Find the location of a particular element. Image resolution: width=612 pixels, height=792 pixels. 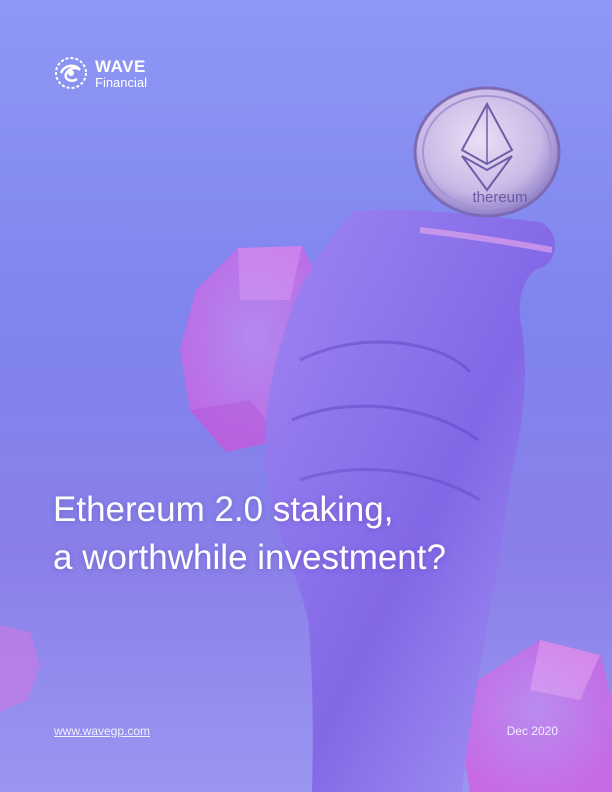

title-line-1: Ethereum 2.0 staking, is located at coordinates (223, 509).